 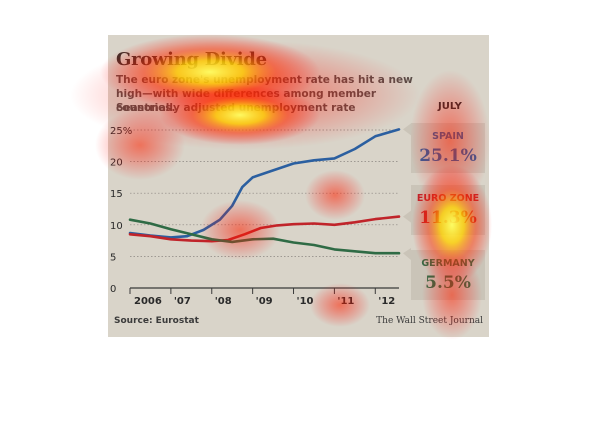 I want to click on series-name-label: GERMANY, so click(x=447, y=263).